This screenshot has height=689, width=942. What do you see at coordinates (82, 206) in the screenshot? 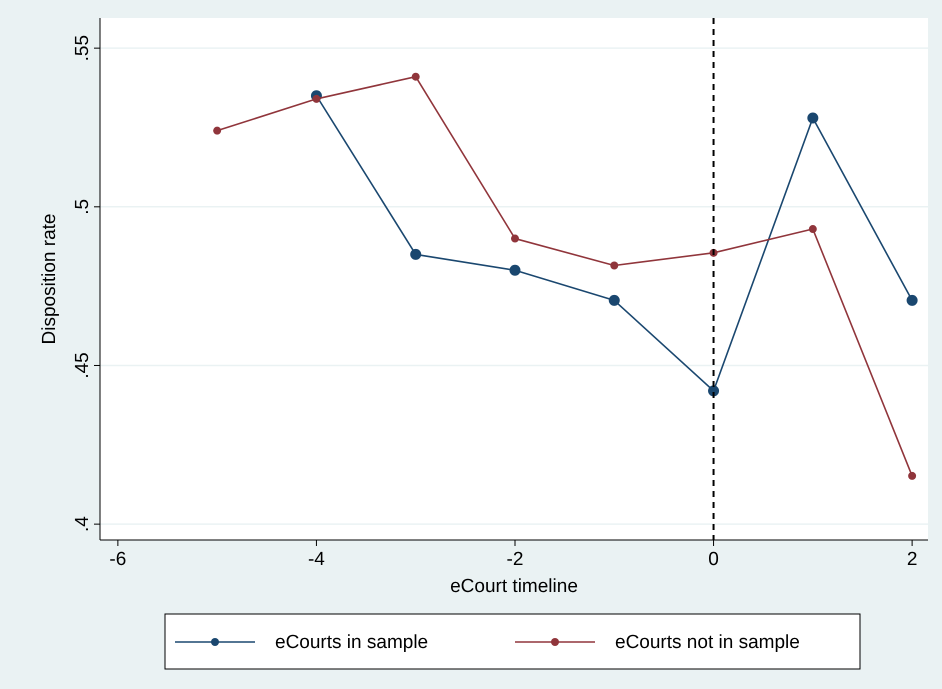
I see `y-tick-label: .5` at bounding box center [82, 206].